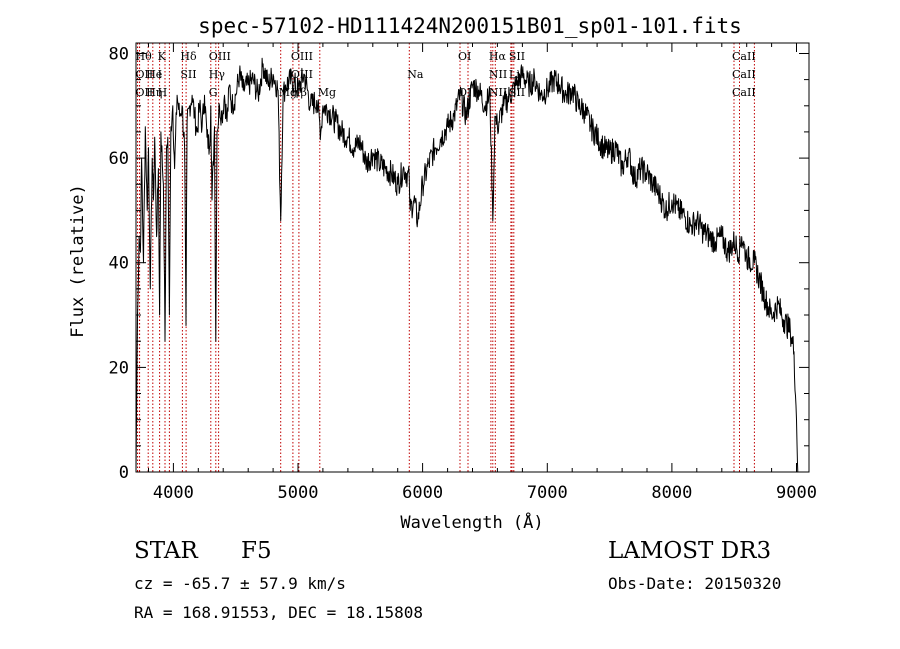 The height and width of the screenshot is (649, 900). I want to click on x-tick-label: 6000, so click(422, 493).